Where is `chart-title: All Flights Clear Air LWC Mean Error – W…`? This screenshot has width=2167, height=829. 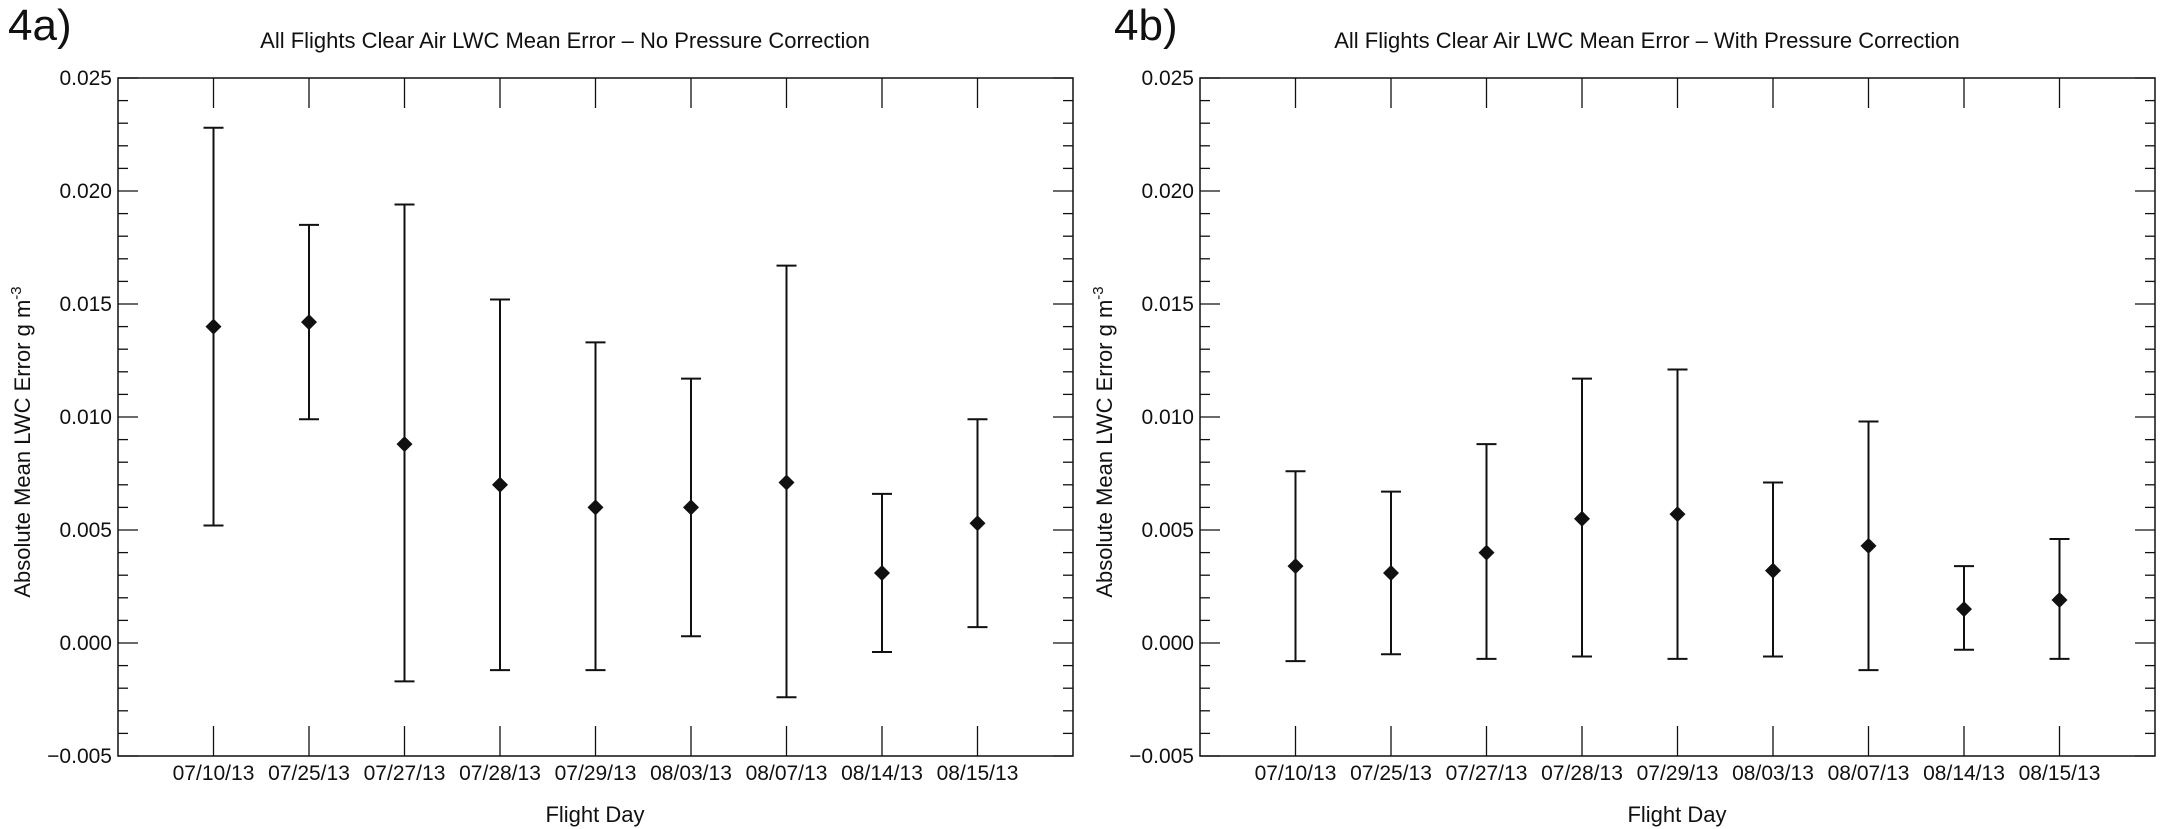 chart-title: All Flights Clear Air LWC Mean Error – W… is located at coordinates (1647, 40).